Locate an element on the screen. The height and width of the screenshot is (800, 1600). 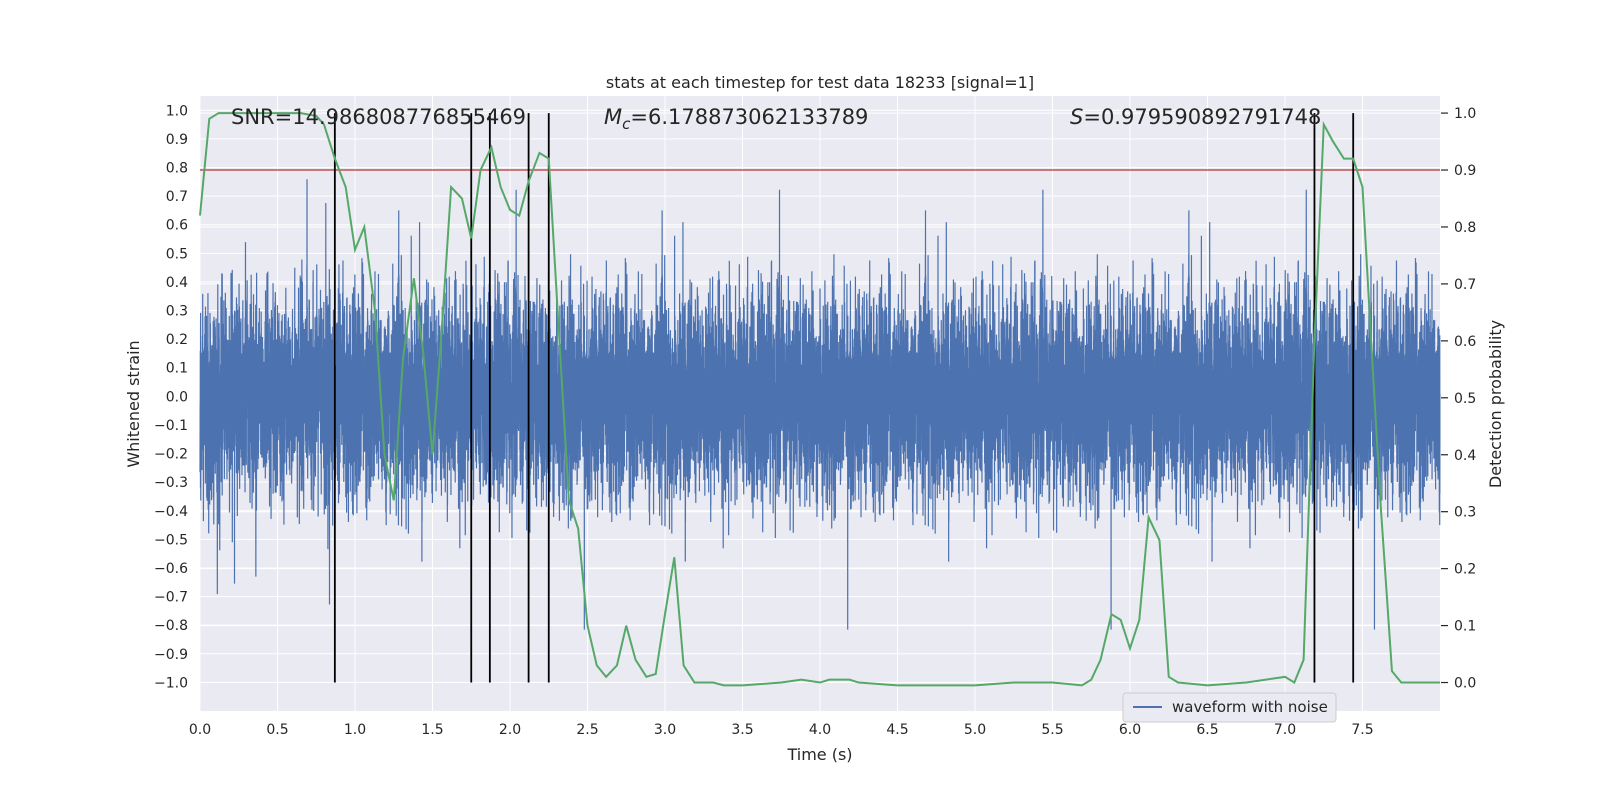
x-tick-label: 3.5 is located at coordinates (742, 730).